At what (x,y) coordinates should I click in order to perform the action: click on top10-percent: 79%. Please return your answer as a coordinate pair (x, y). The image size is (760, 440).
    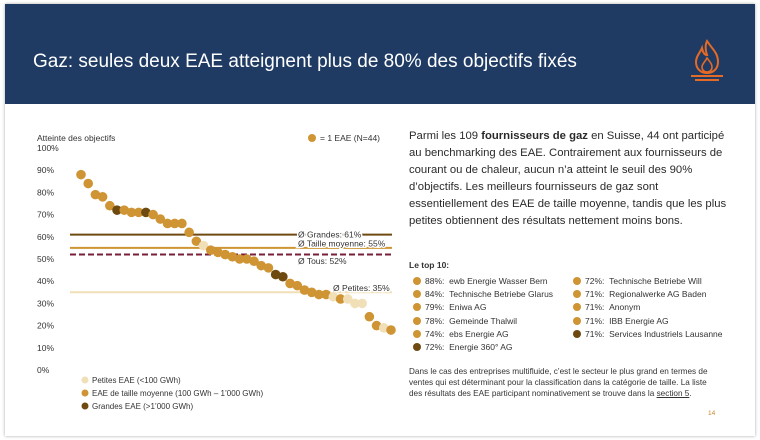
    Looking at the image, I should click on (434, 307).